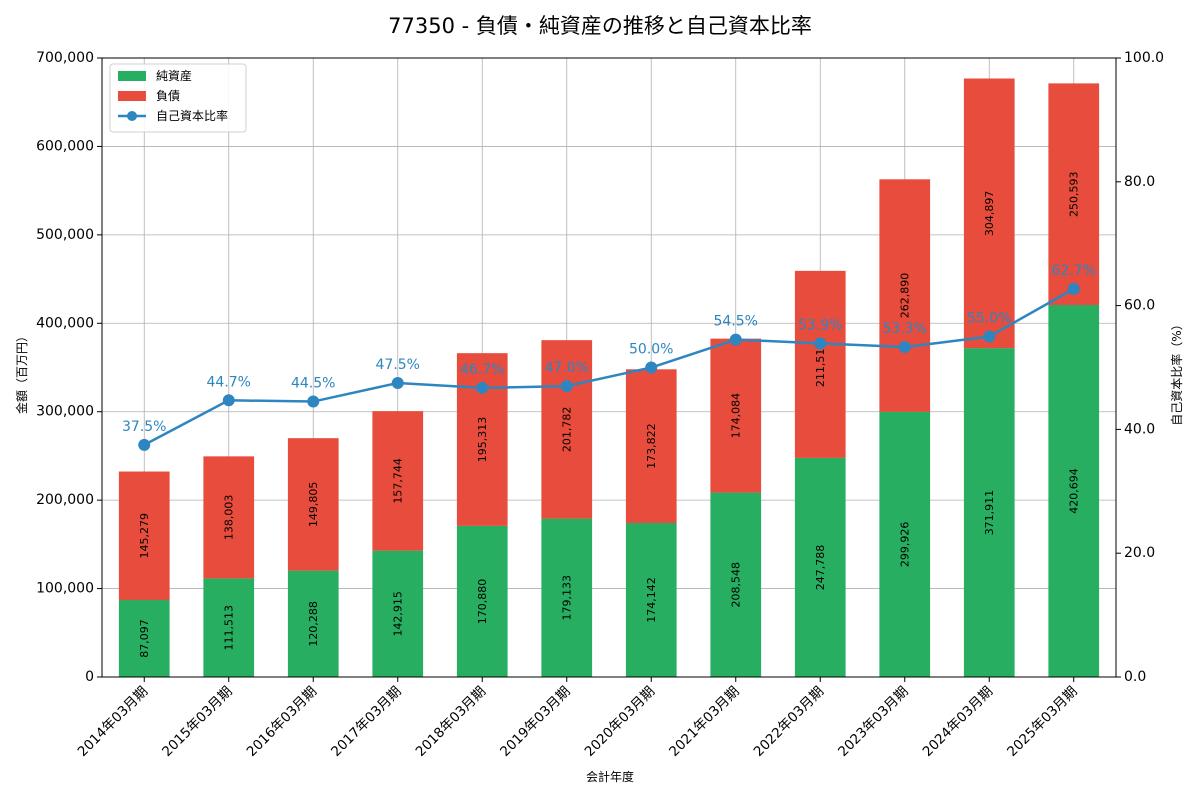 The image size is (1200, 804). Describe the element at coordinates (197, 722) in the screenshot. I see `x-tick-label-1: 2015年03月期` at that location.